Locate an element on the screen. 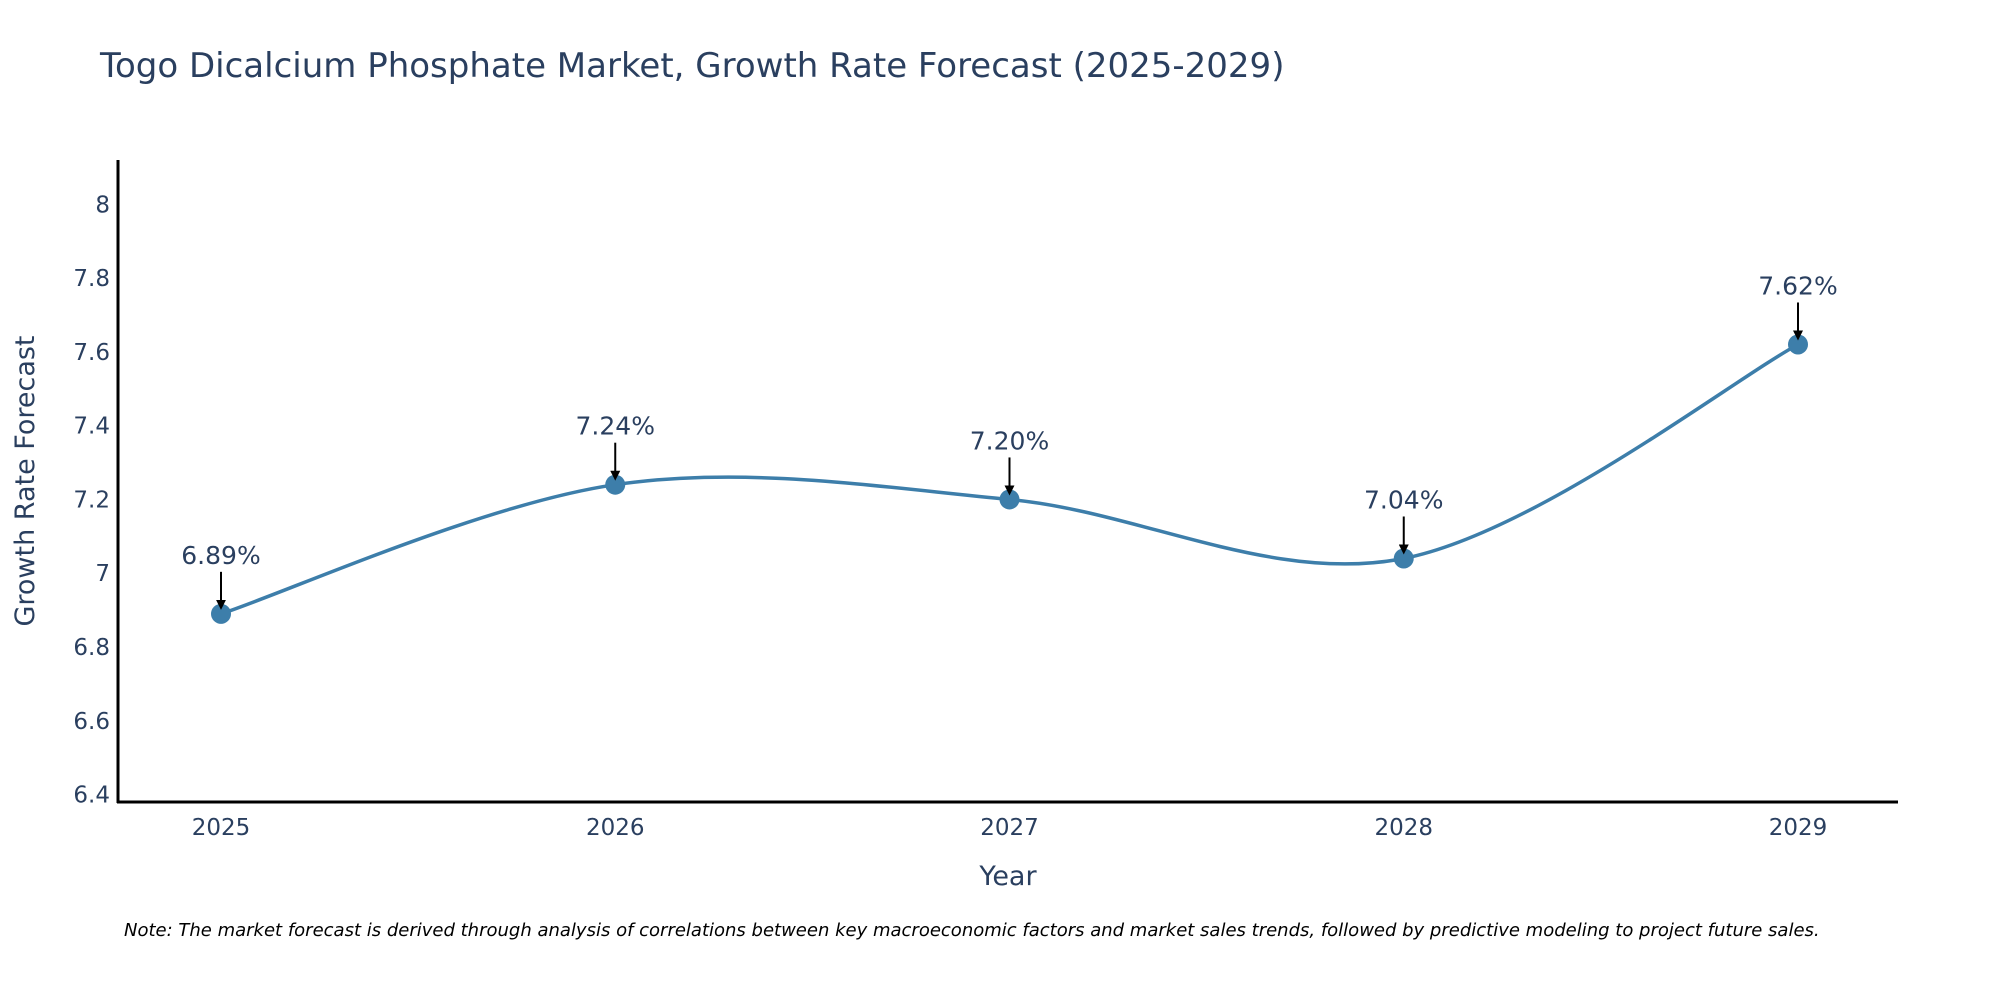 The height and width of the screenshot is (1000, 2000). y-tick-label: 7 is located at coordinates (102, 574).